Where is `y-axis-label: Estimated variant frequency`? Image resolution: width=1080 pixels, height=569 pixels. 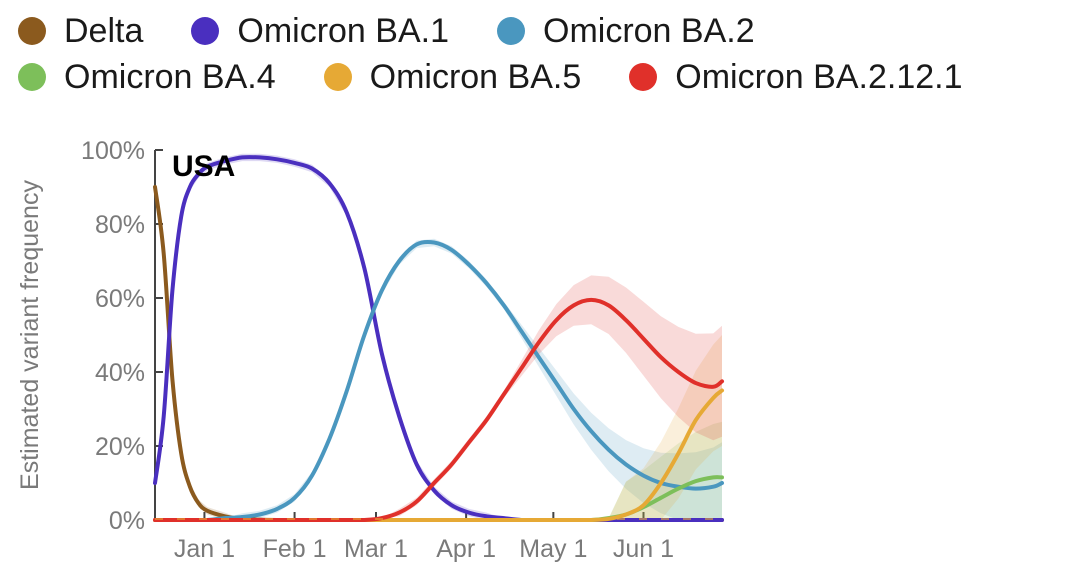
y-axis-label: Estimated variant frequency is located at coordinates (30, 335).